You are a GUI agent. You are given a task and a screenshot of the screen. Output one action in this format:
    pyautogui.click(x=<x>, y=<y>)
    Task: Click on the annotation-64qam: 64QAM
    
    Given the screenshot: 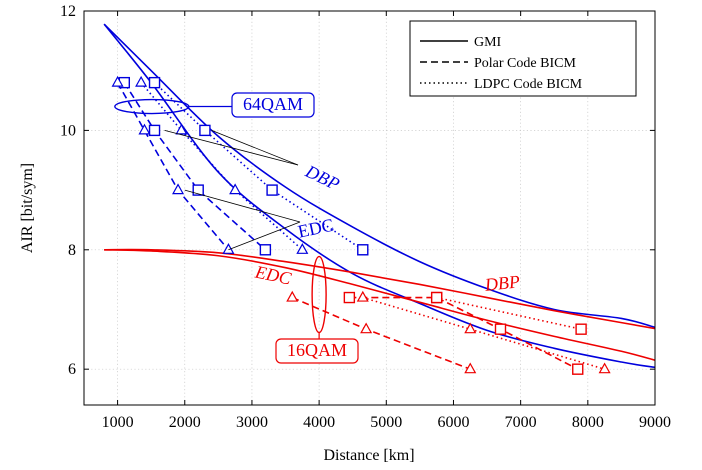 What is the action you would take?
    pyautogui.click(x=273, y=104)
    